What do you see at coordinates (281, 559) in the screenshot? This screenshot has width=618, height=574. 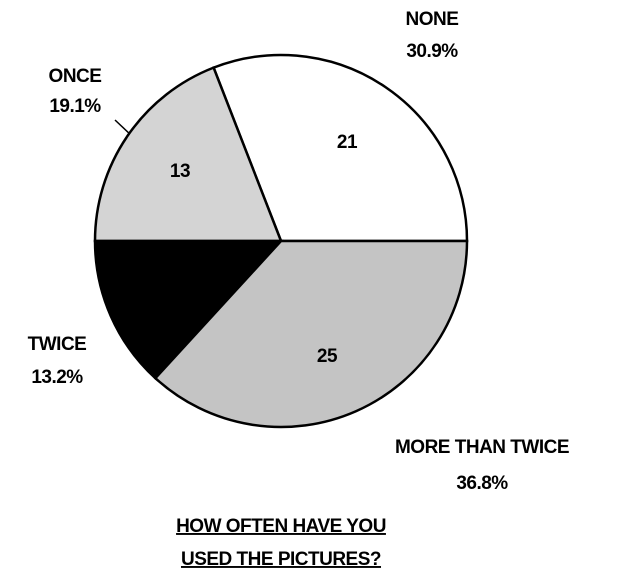 I see `chart-title: USED THE PICTURES?` at bounding box center [281, 559].